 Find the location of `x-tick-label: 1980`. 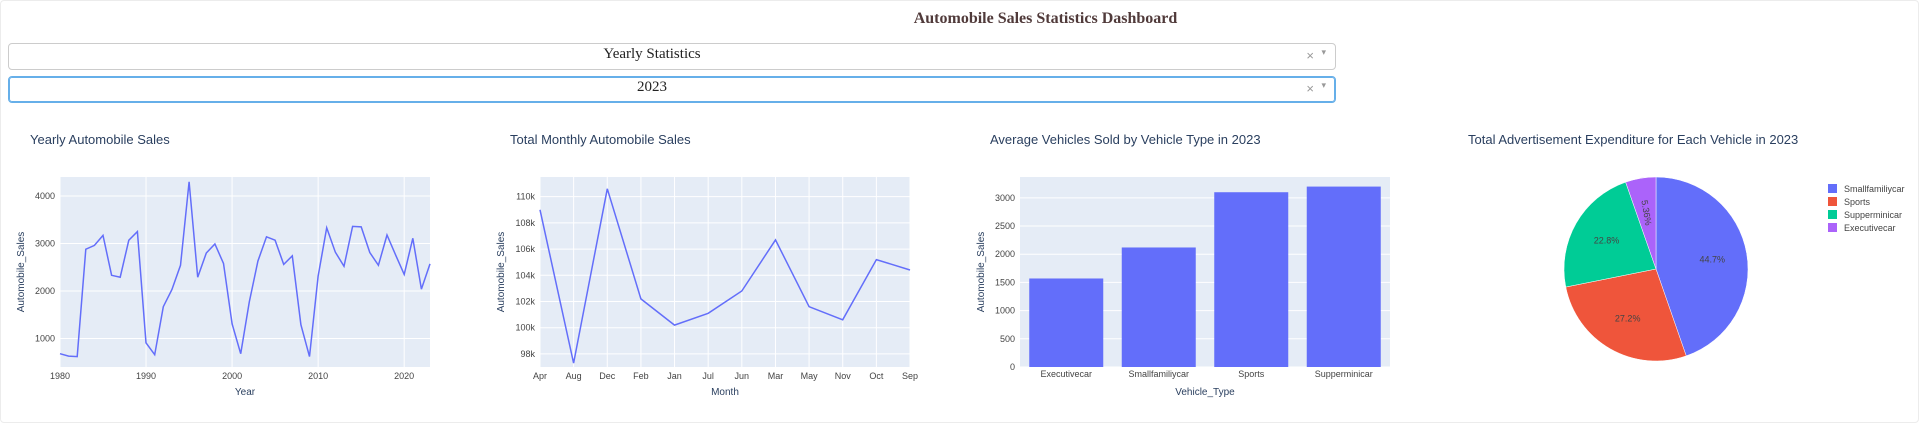

x-tick-label: 1980 is located at coordinates (60, 376).